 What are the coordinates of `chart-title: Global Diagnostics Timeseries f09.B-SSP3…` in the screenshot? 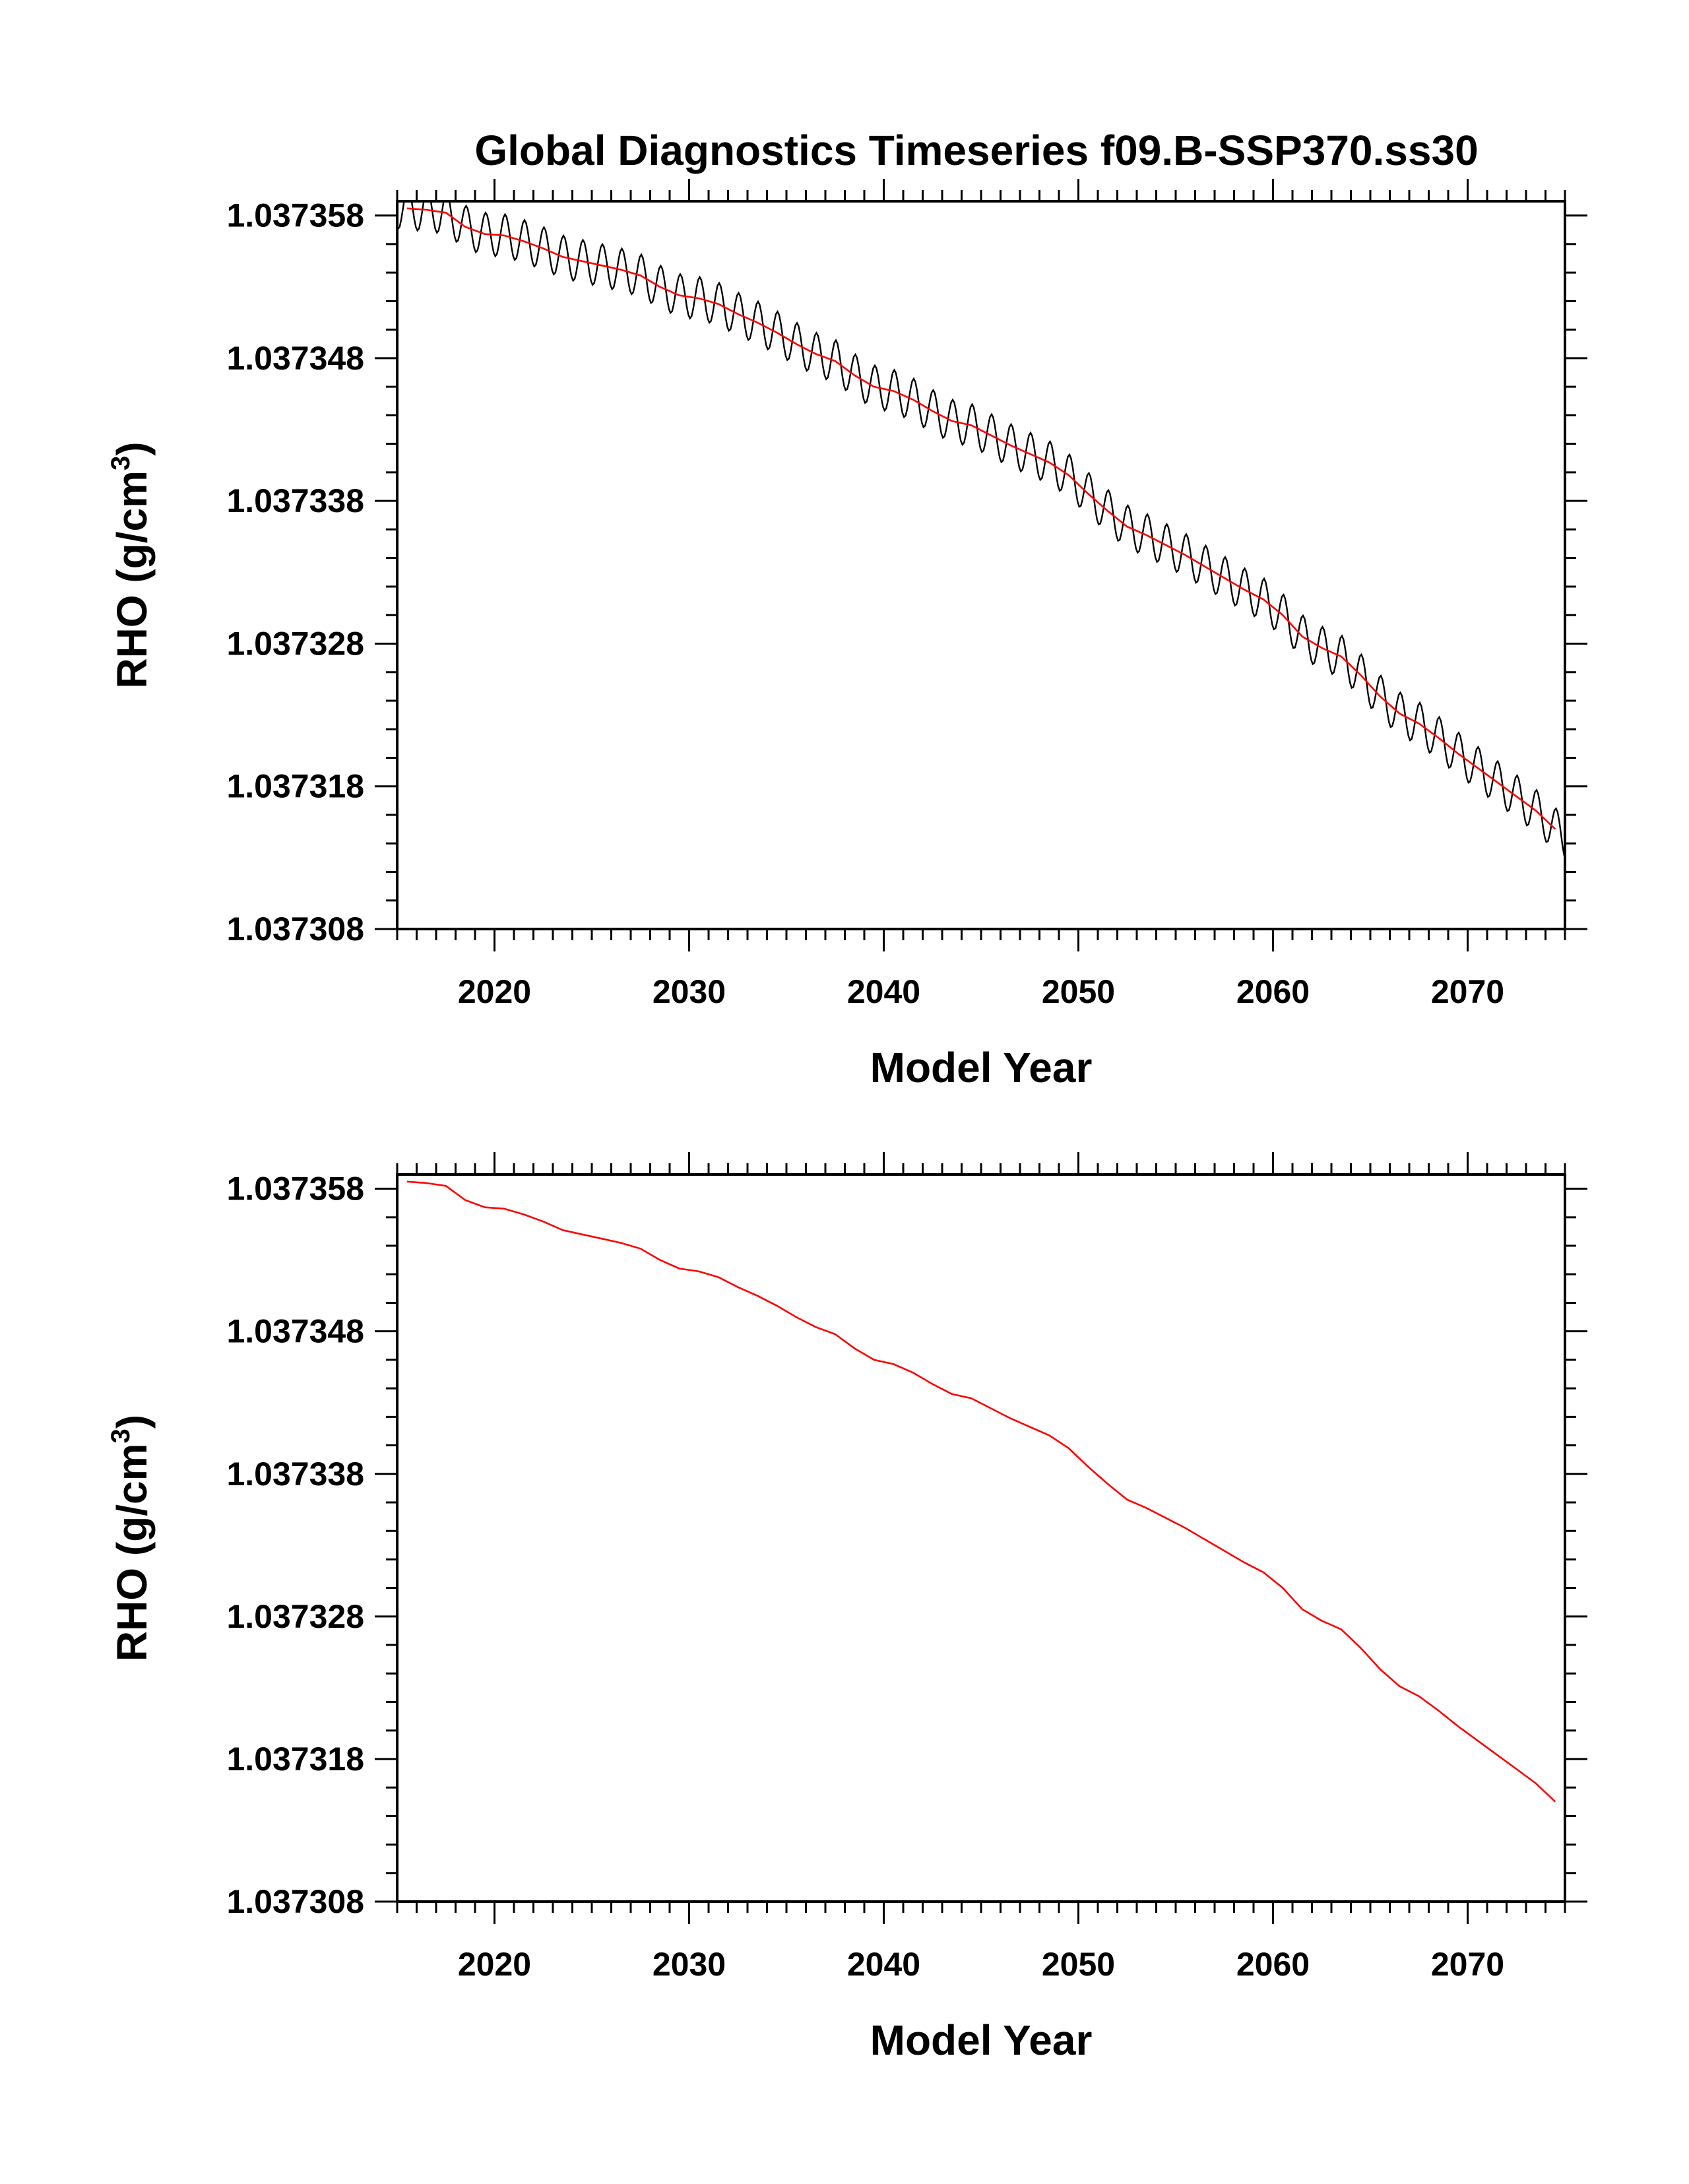 It's located at (976, 150).